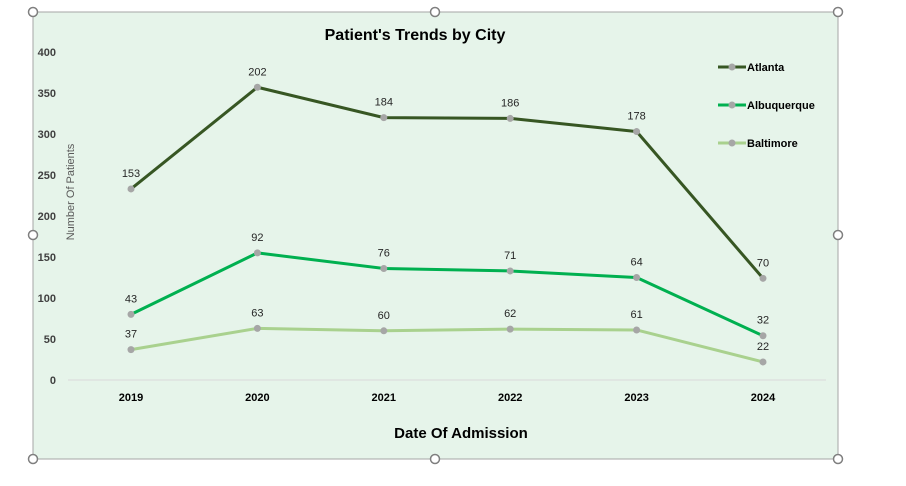 The image size is (906, 486). Describe the element at coordinates (131, 174) in the screenshot. I see `data-label: 153` at that location.